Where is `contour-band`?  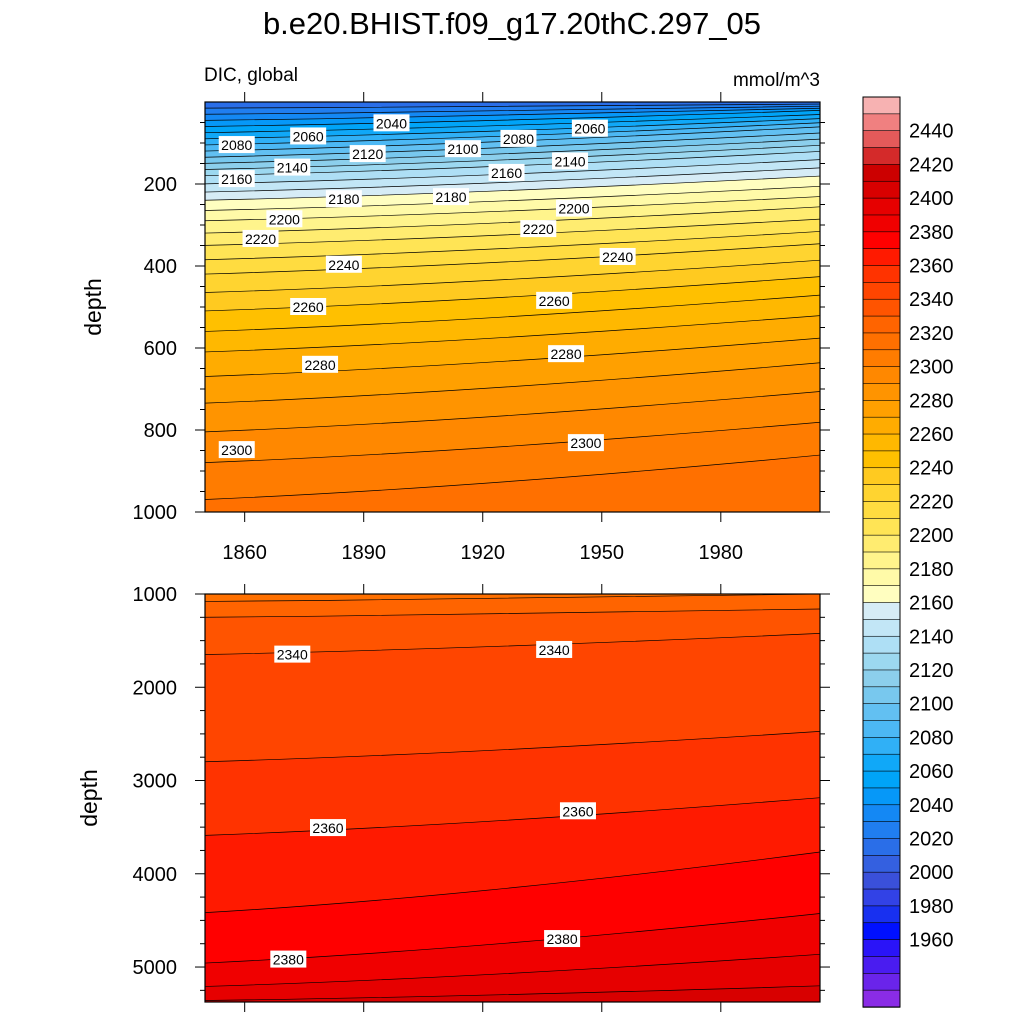 contour-band is located at coordinates (512, 483).